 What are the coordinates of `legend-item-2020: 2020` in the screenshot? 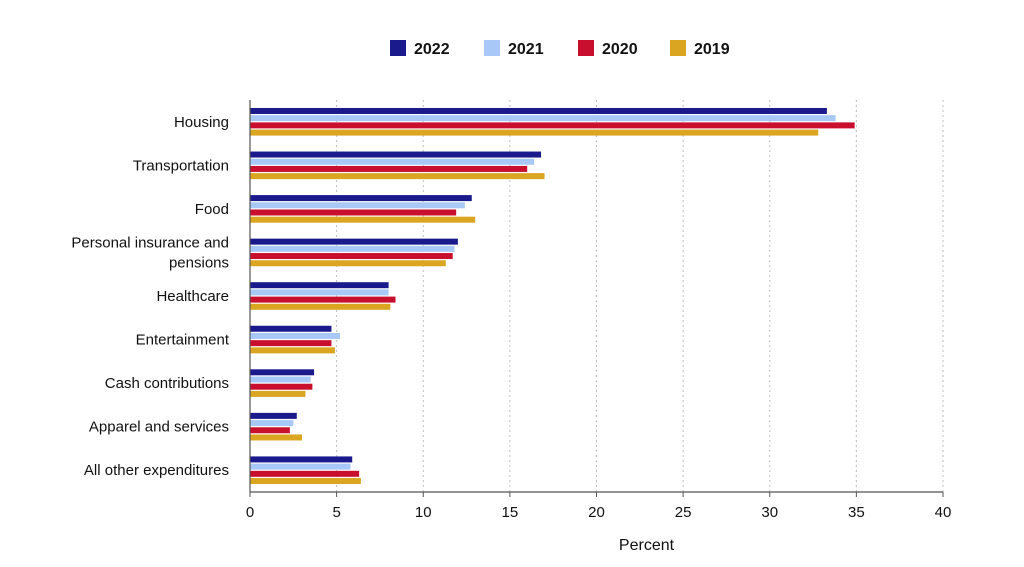 It's located at (608, 49).